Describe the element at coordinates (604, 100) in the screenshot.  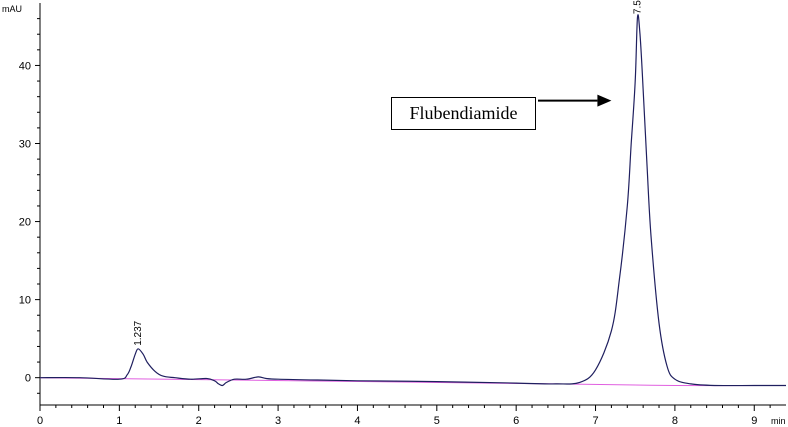
I see `callout-arrowhead` at that location.